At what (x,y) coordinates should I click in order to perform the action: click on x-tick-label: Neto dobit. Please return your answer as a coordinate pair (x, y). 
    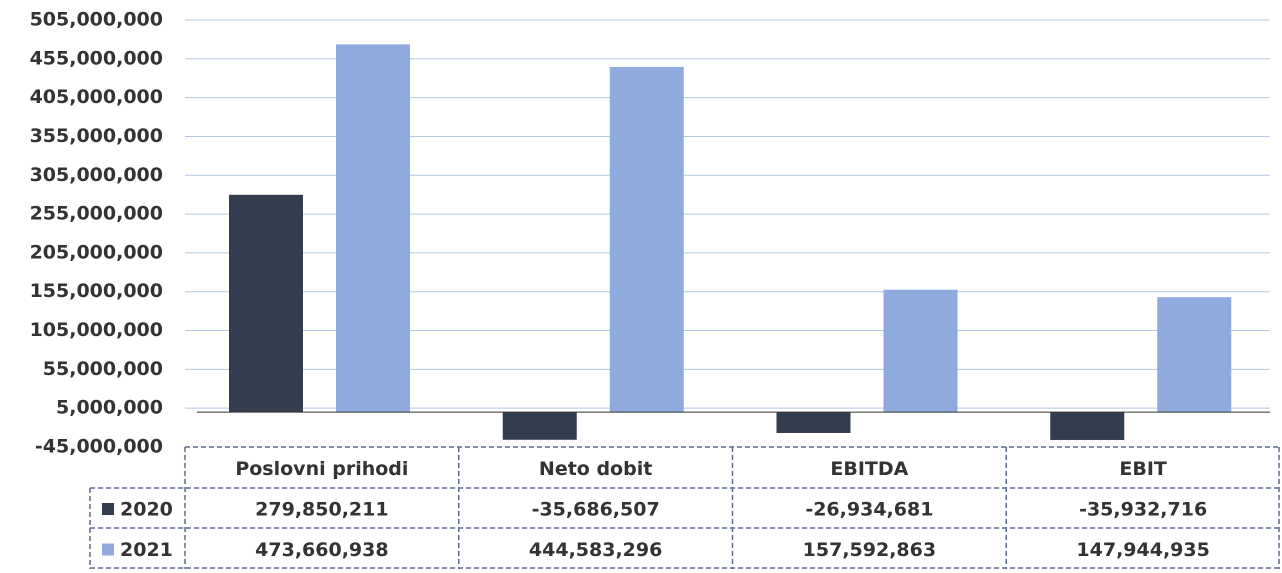
    Looking at the image, I should click on (595, 469).